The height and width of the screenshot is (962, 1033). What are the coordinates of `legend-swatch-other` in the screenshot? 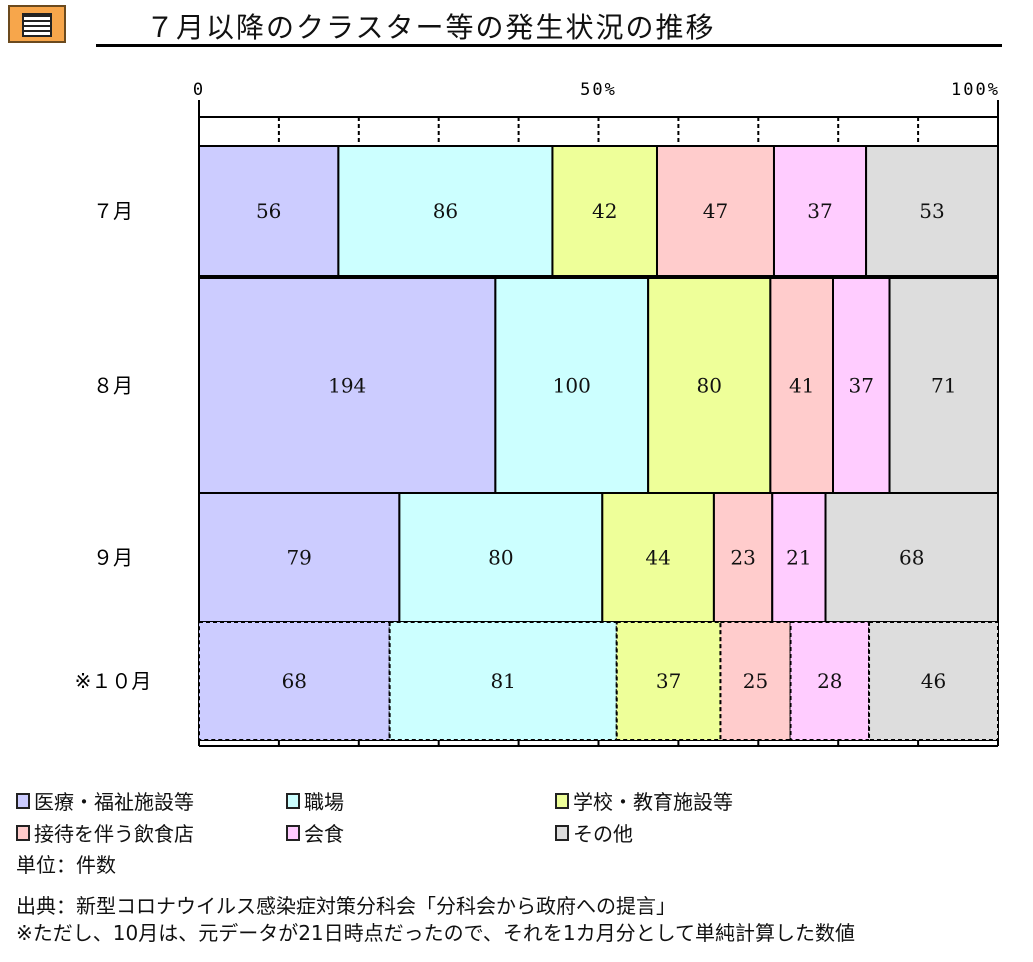 It's located at (562, 832).